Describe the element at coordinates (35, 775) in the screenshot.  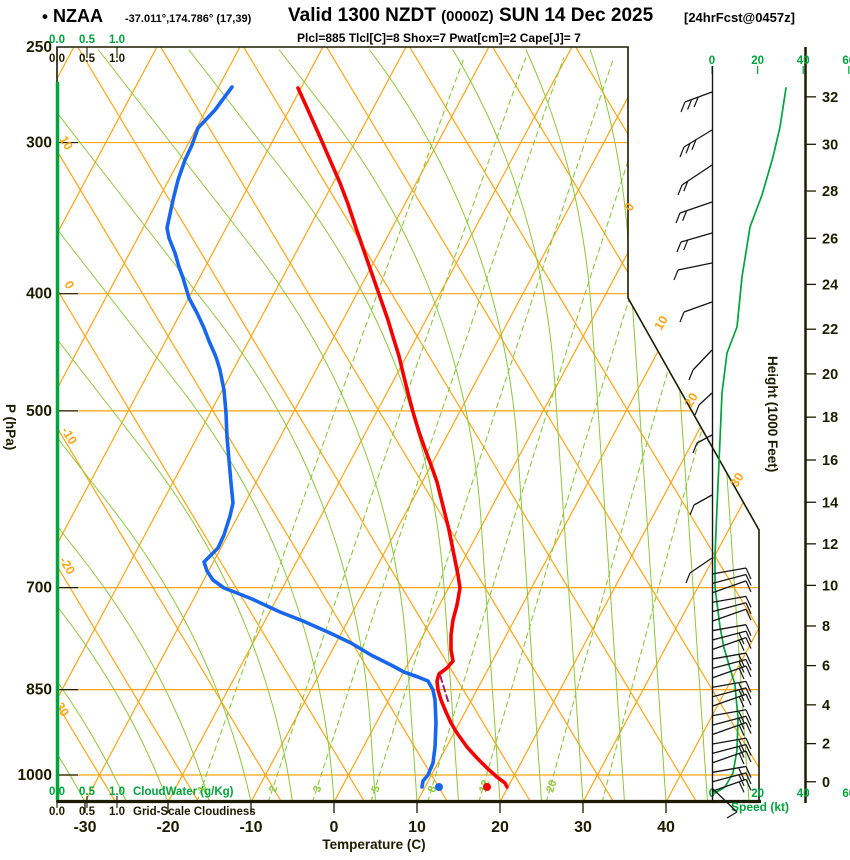
I see `svg-text: 1000` at that location.